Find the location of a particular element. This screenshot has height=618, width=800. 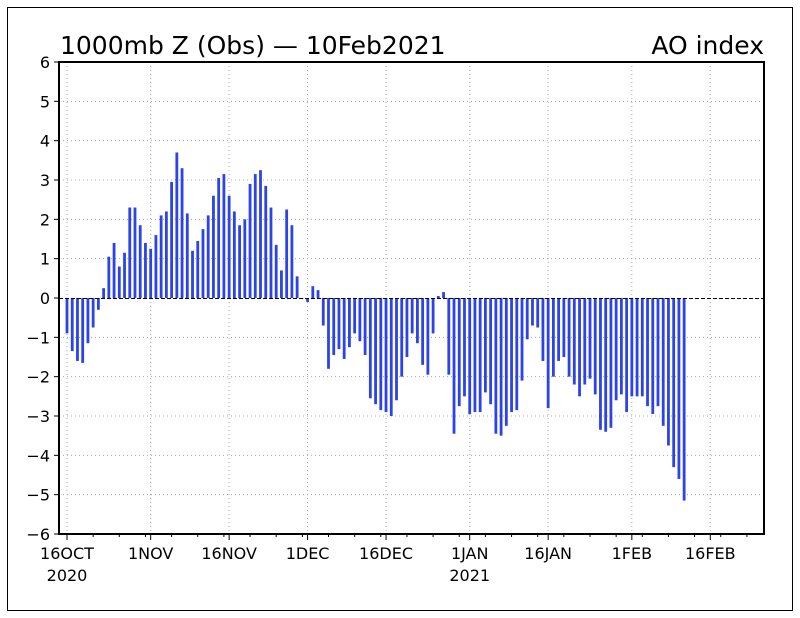

x-tick-label: 16FEB is located at coordinates (710, 553).